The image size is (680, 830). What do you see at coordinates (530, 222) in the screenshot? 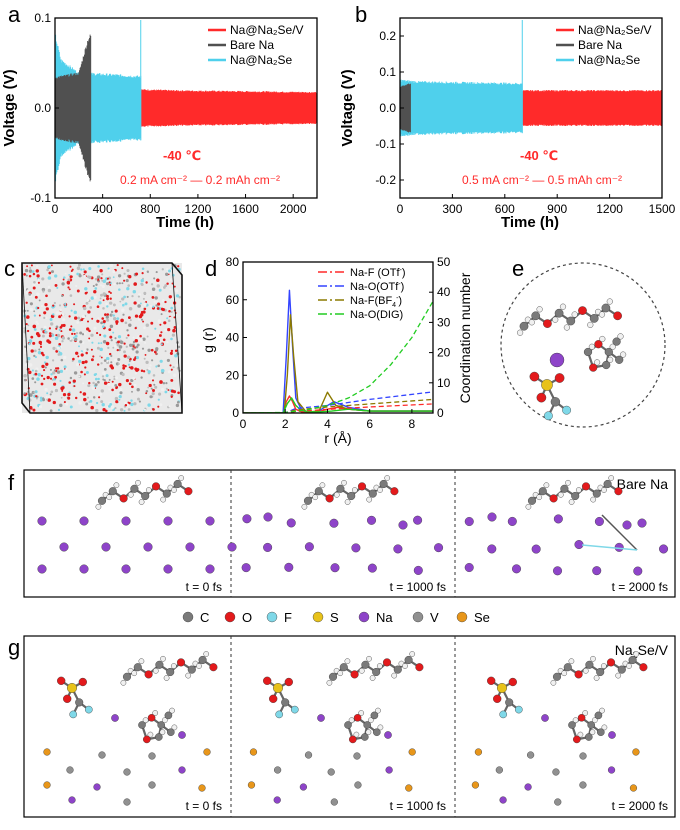
I see `panel-b-xlabel: Time (h)` at bounding box center [530, 222].